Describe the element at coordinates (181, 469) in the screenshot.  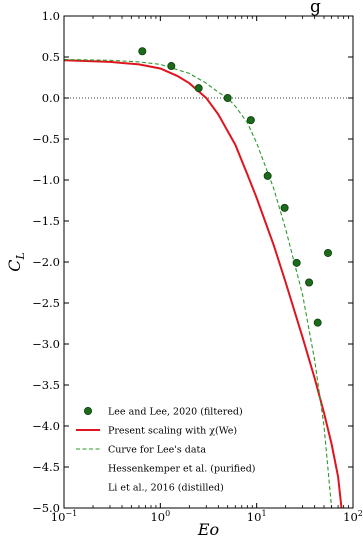
I see `legend-label: Hessenkemper et al. (purified)` at that location.